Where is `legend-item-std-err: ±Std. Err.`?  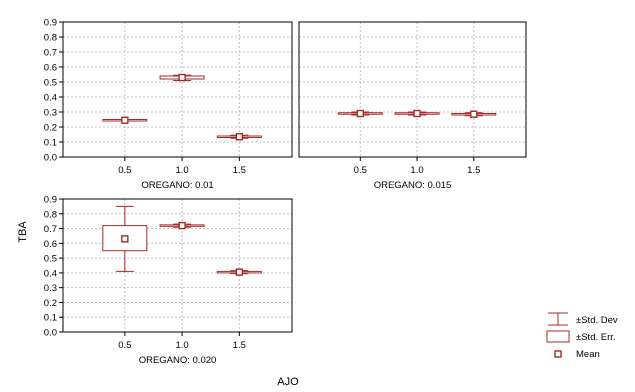
legend-item-std-err: ±Std. Err. is located at coordinates (581, 336).